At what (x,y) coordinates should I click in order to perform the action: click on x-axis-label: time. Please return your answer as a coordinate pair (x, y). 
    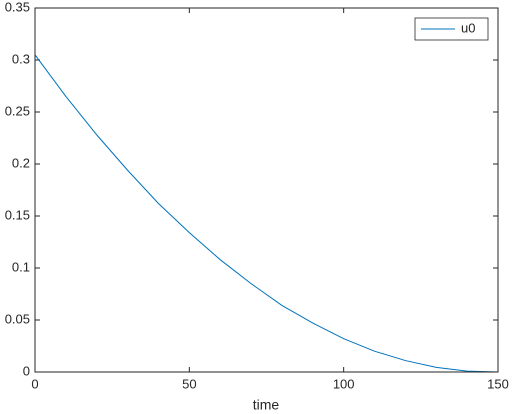
    Looking at the image, I should click on (266, 405).